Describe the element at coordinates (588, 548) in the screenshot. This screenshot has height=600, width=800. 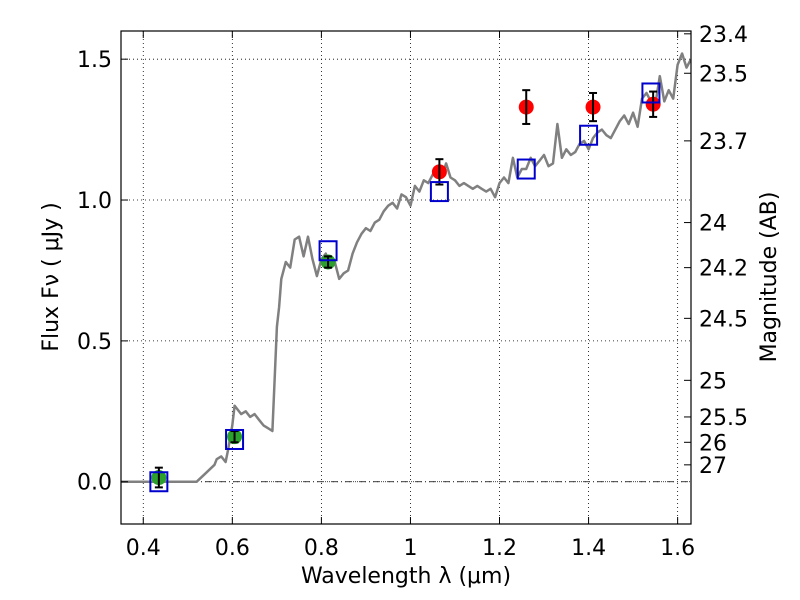
I see `x-tick-label: 1.4` at that location.